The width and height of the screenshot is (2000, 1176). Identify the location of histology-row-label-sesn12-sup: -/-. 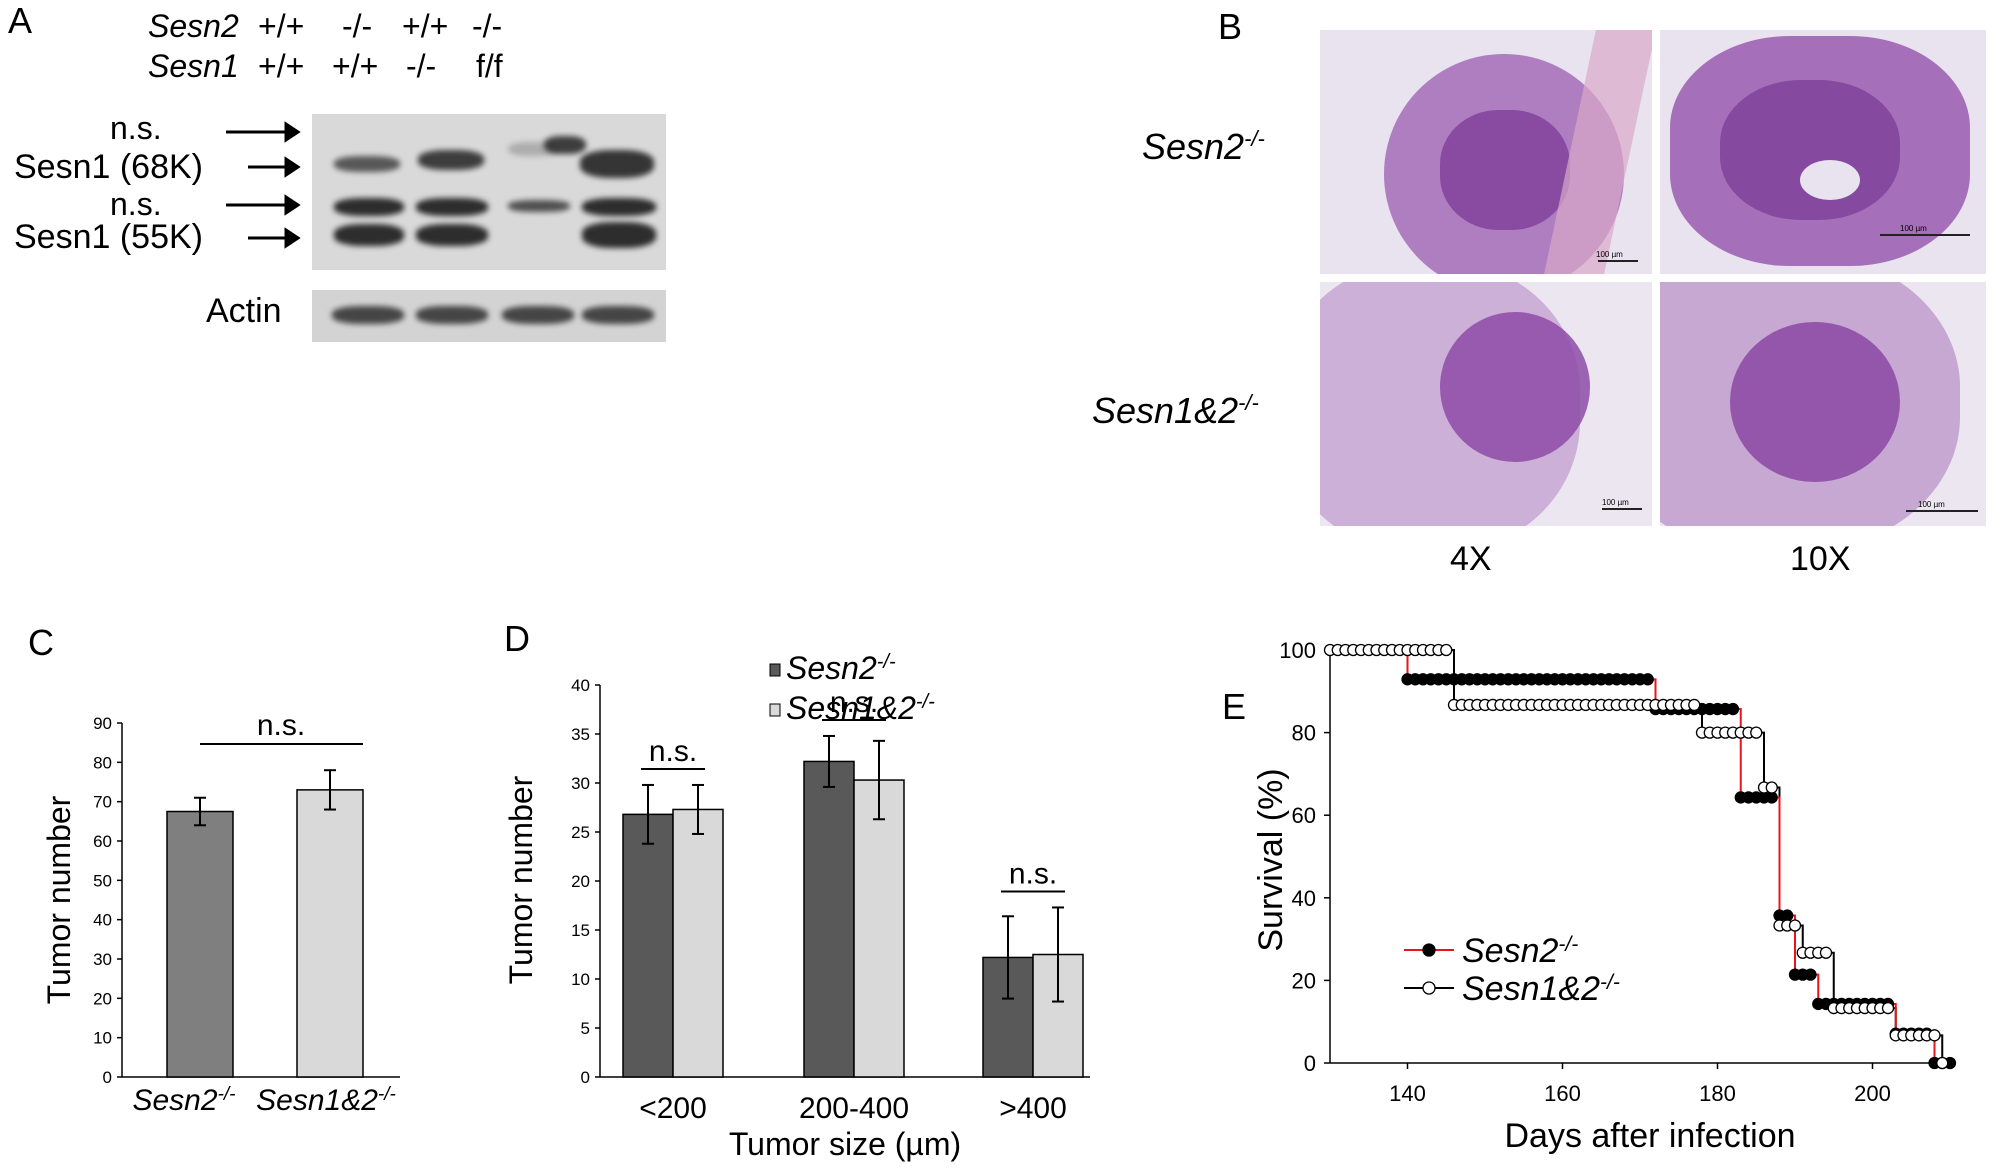
(1248, 402).